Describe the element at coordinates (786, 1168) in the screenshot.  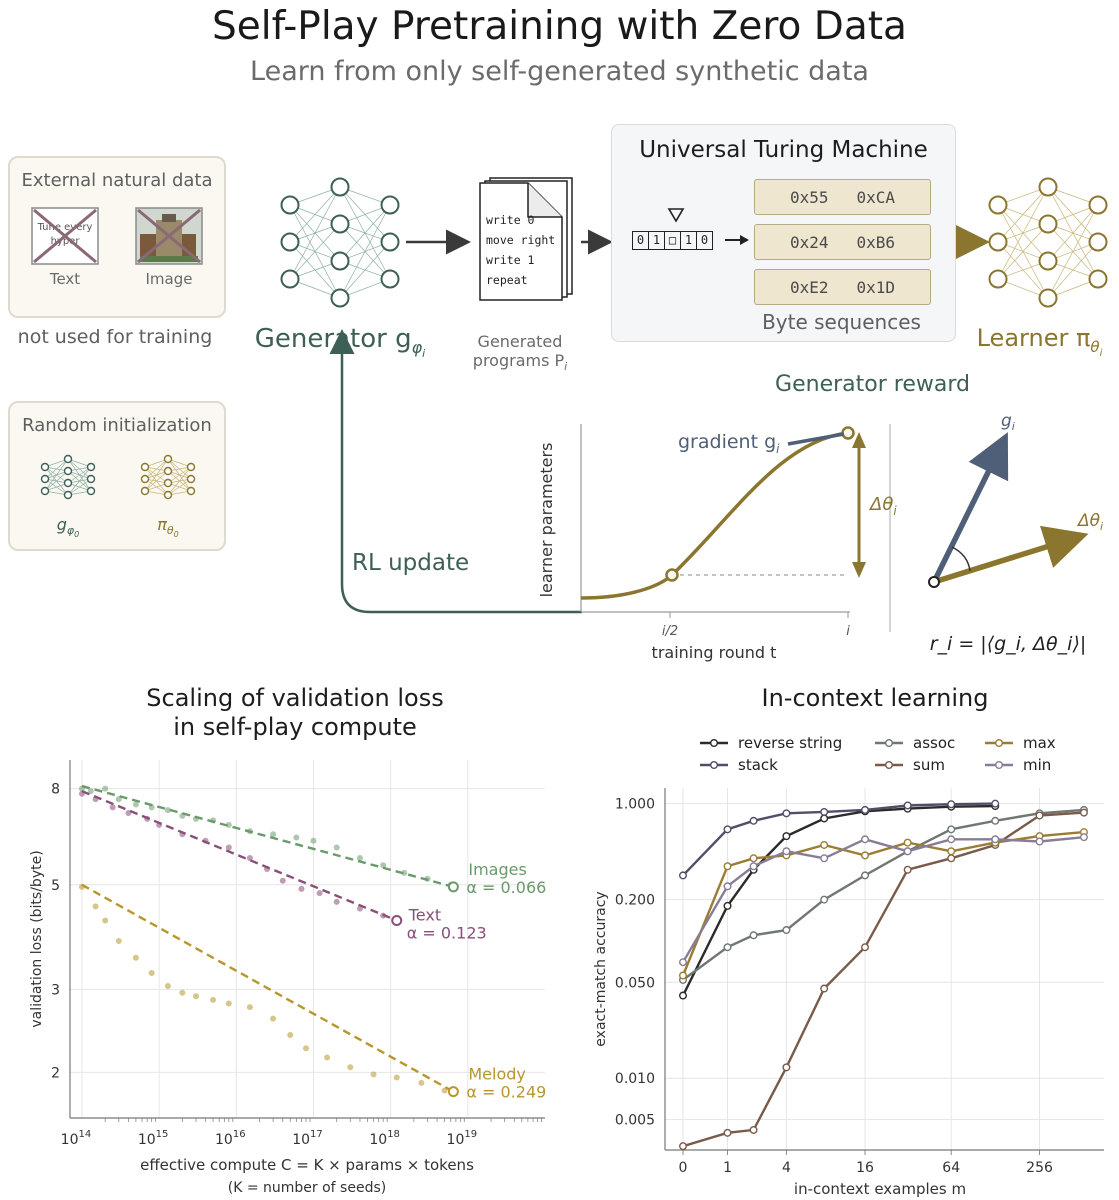
I see `x-tick-label: 4` at that location.